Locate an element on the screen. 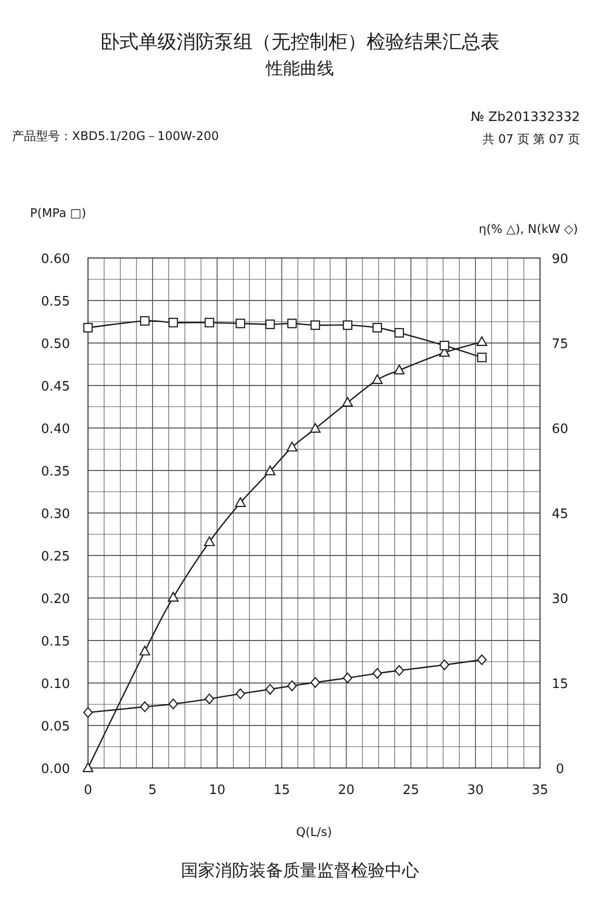  annotation: 共 07 页 第 07 页 is located at coordinates (531, 139).